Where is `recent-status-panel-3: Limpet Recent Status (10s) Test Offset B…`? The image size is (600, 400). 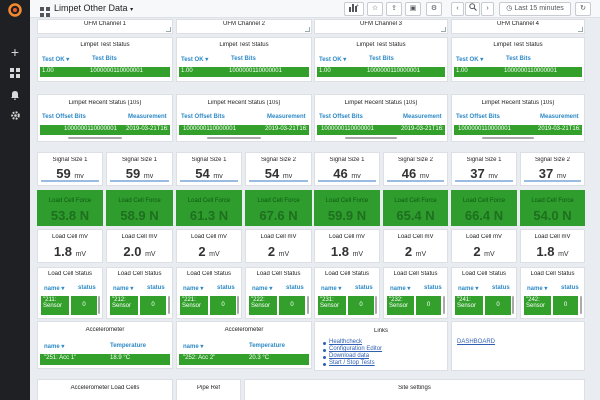 recent-status-panel-3: Limpet Recent Status (10s) Test Offset B… is located at coordinates (381, 118).